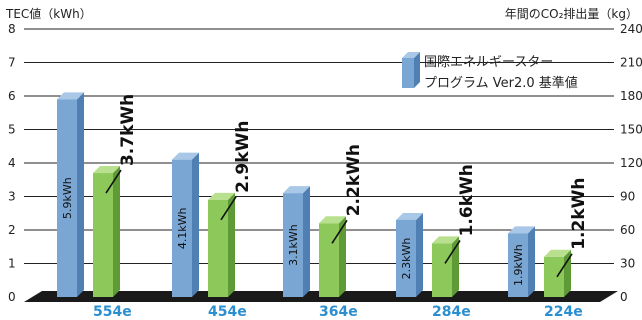 The width and height of the screenshot is (642, 320). Describe the element at coordinates (48, 13) in the screenshot. I see `left-axis-title: TEC値（kWh）` at that location.